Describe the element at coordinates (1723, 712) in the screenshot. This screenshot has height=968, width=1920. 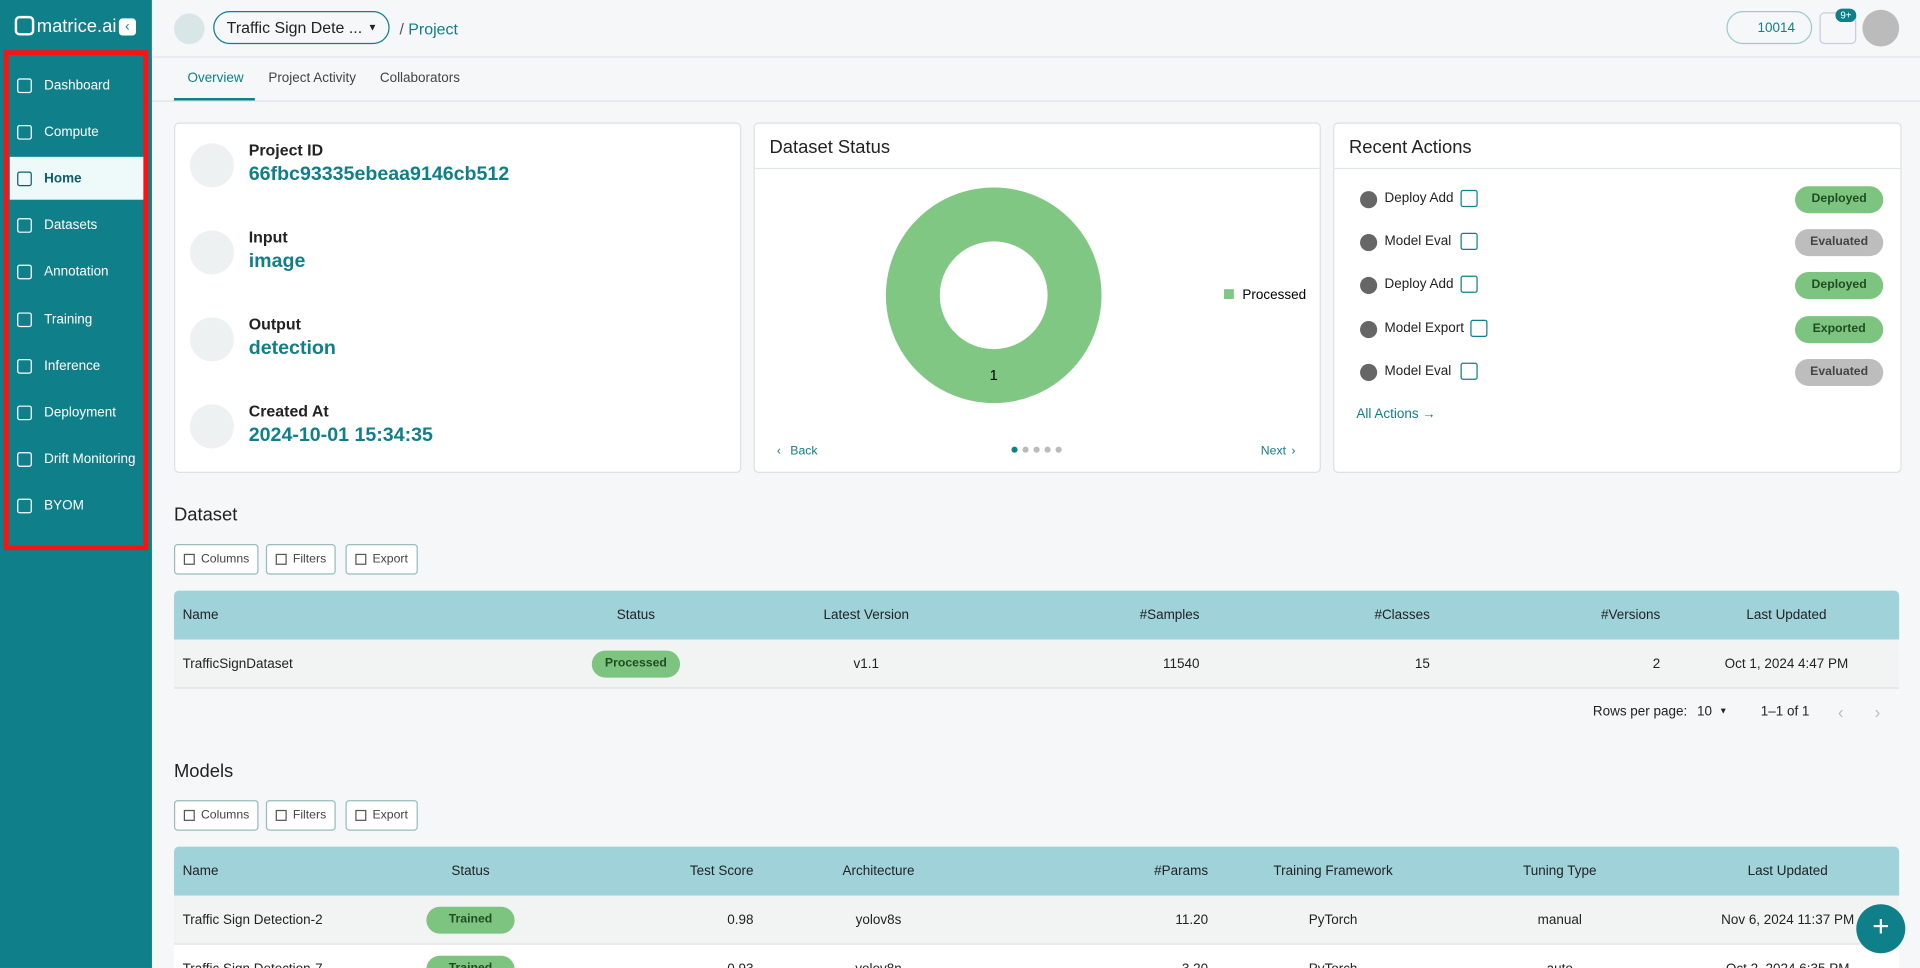
I see `dropdown-arrow: ▼` at that location.